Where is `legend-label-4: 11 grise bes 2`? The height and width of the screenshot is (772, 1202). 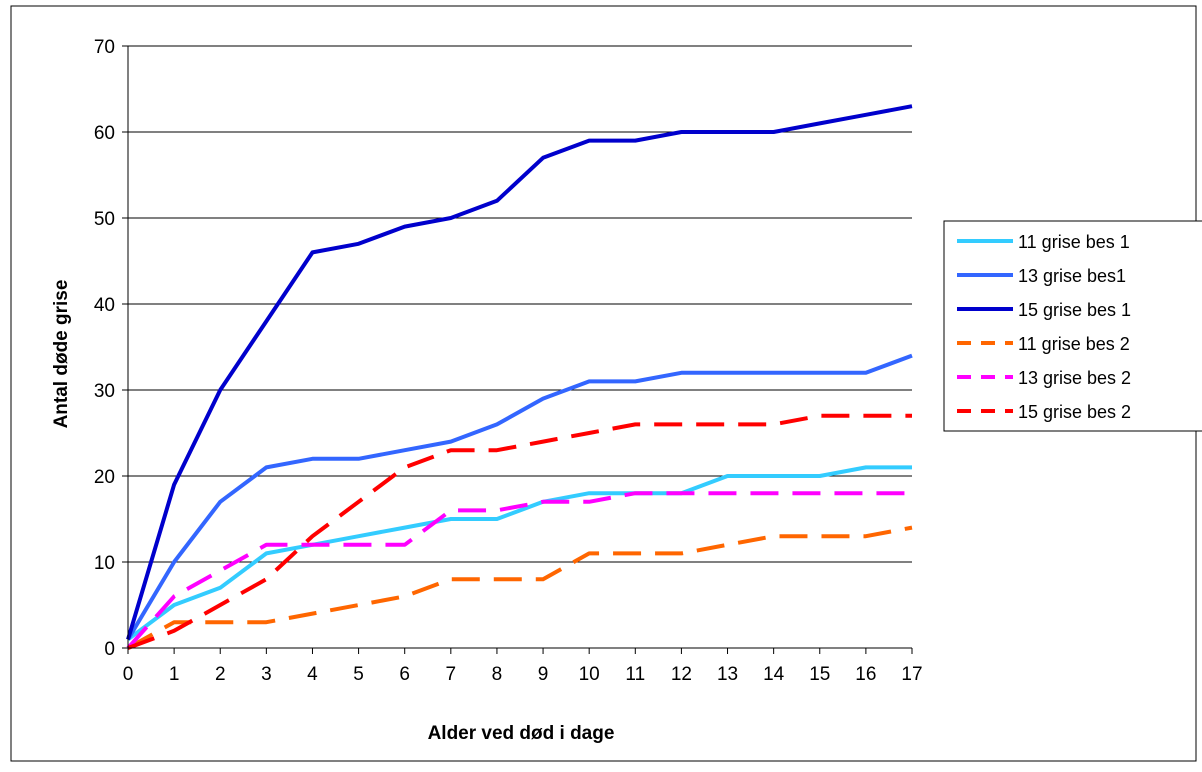
legend-label-4: 11 grise bes 2 is located at coordinates (1074, 344).